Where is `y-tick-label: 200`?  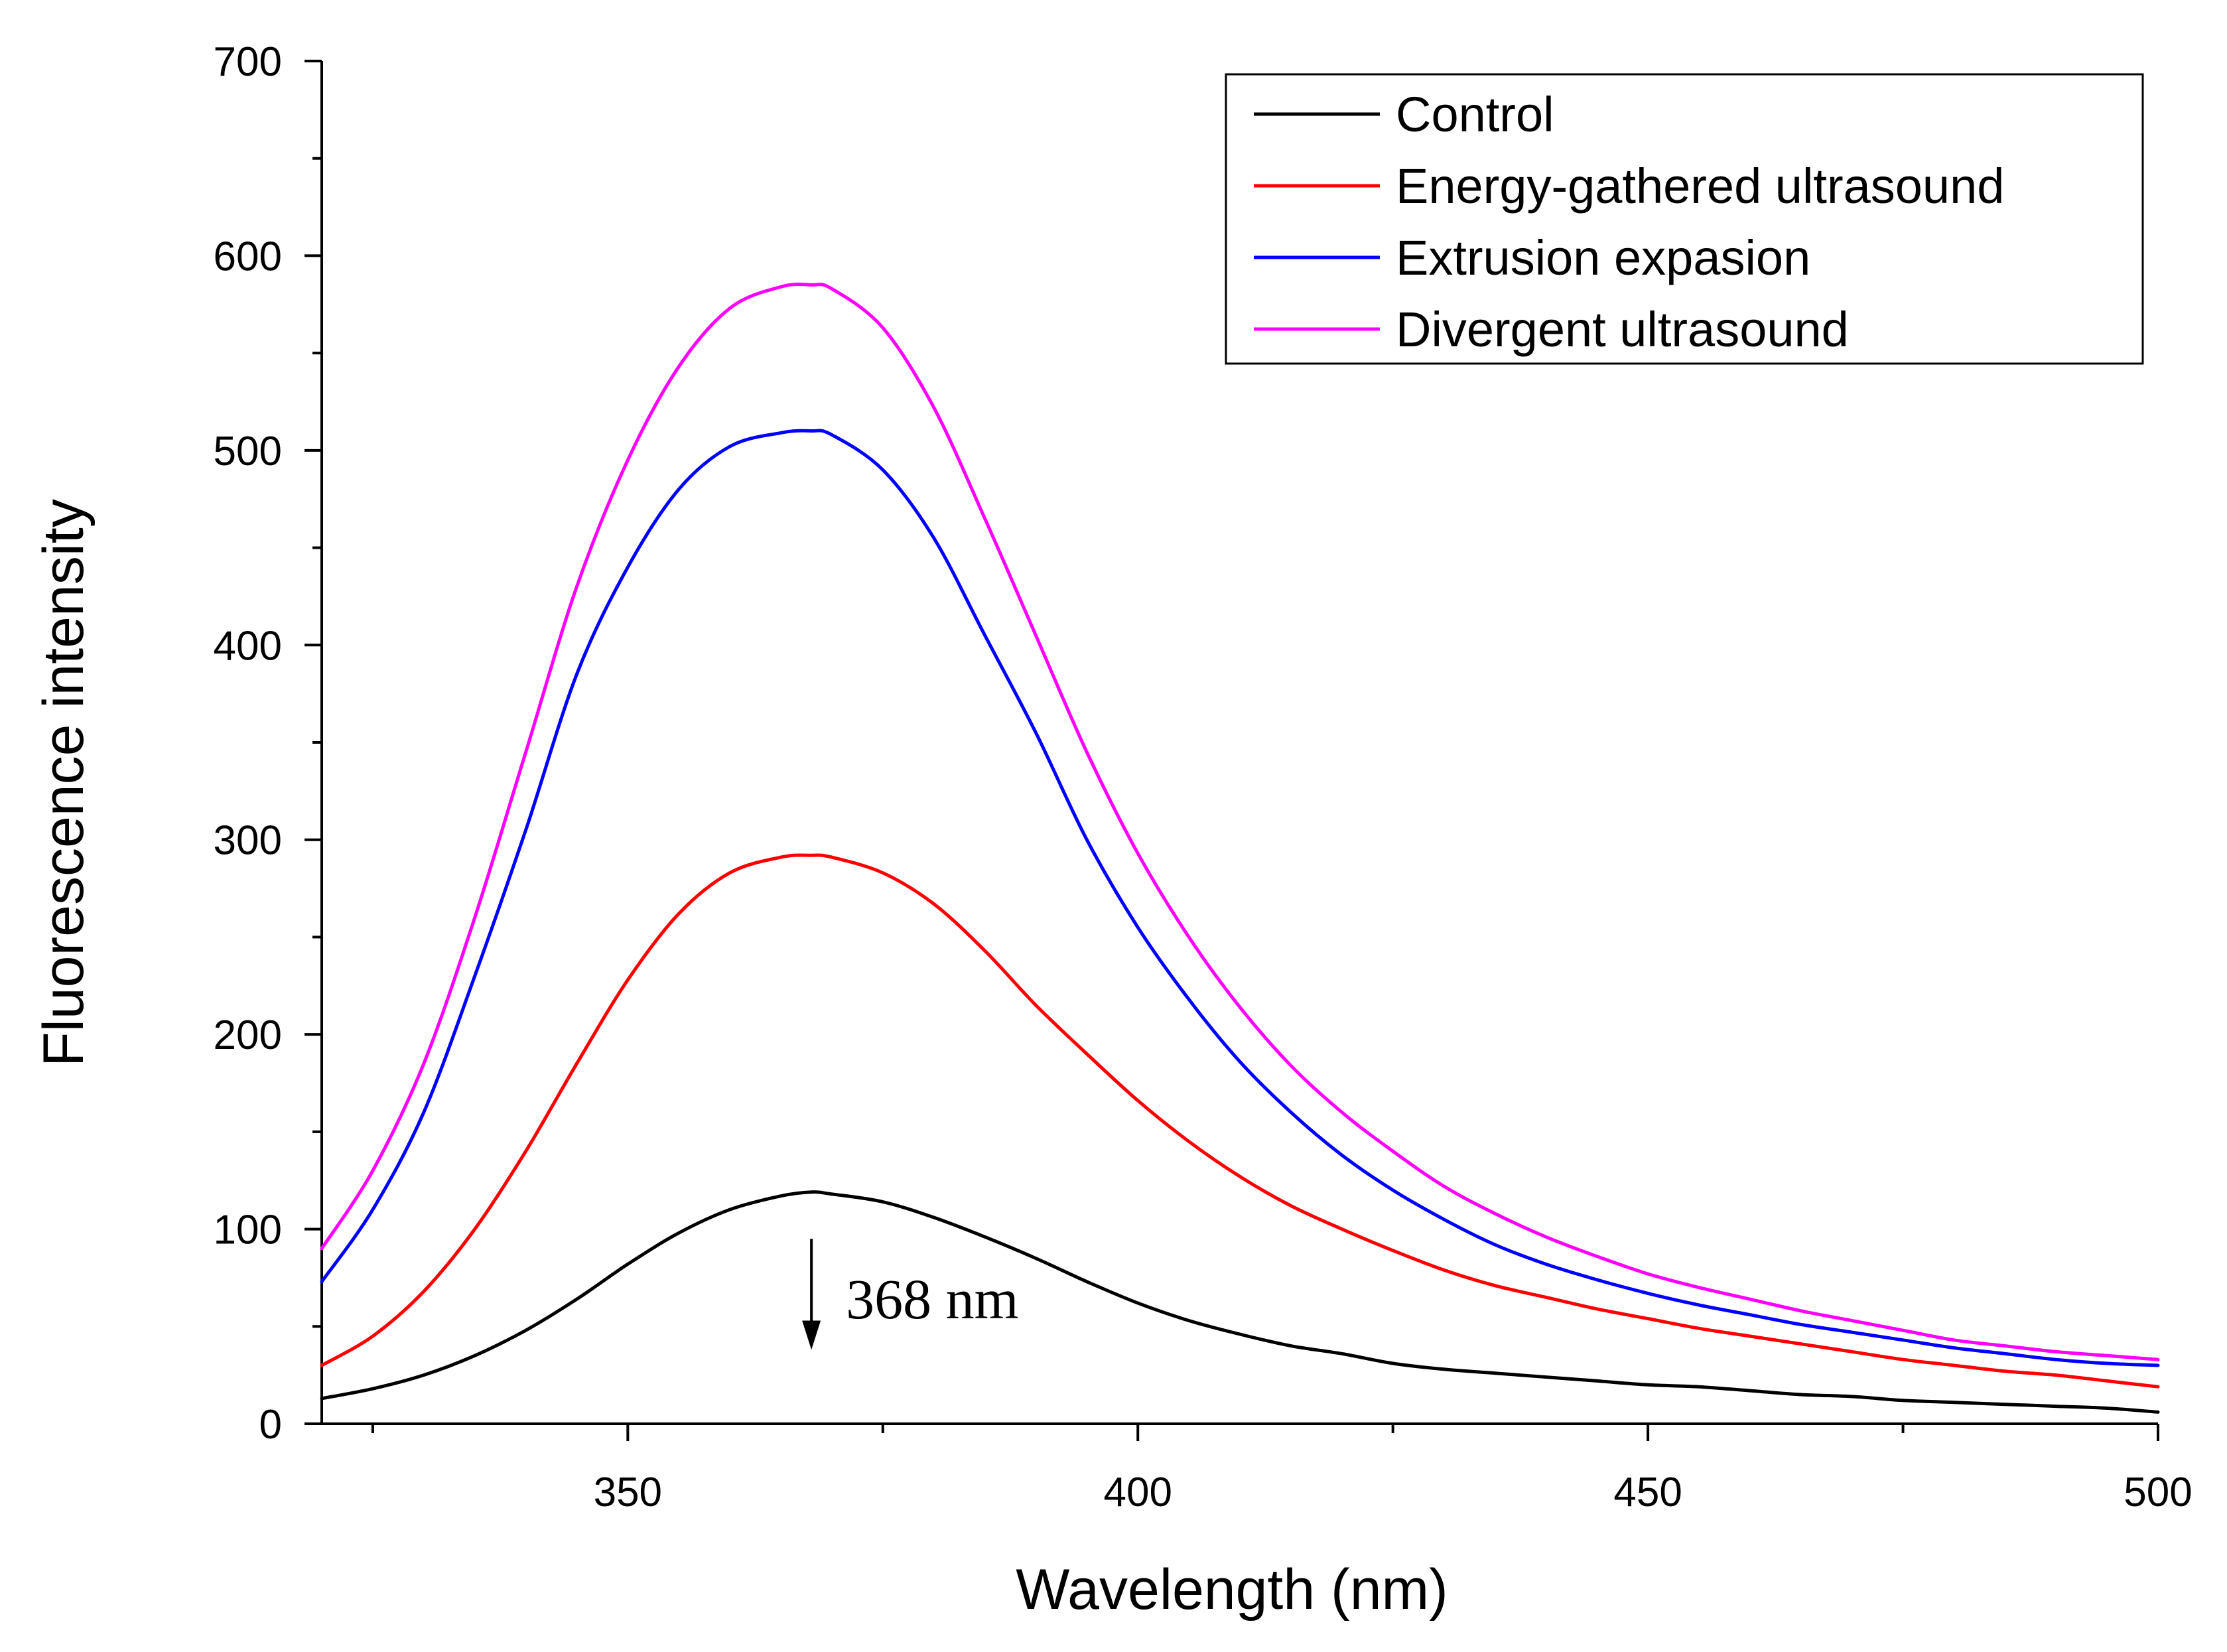 y-tick-label: 200 is located at coordinates (248, 1035).